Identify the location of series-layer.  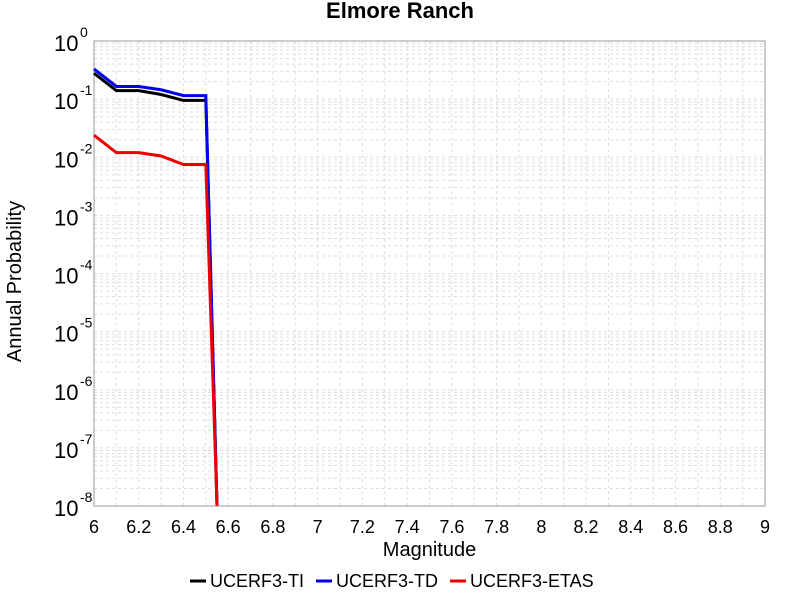
(156, 287).